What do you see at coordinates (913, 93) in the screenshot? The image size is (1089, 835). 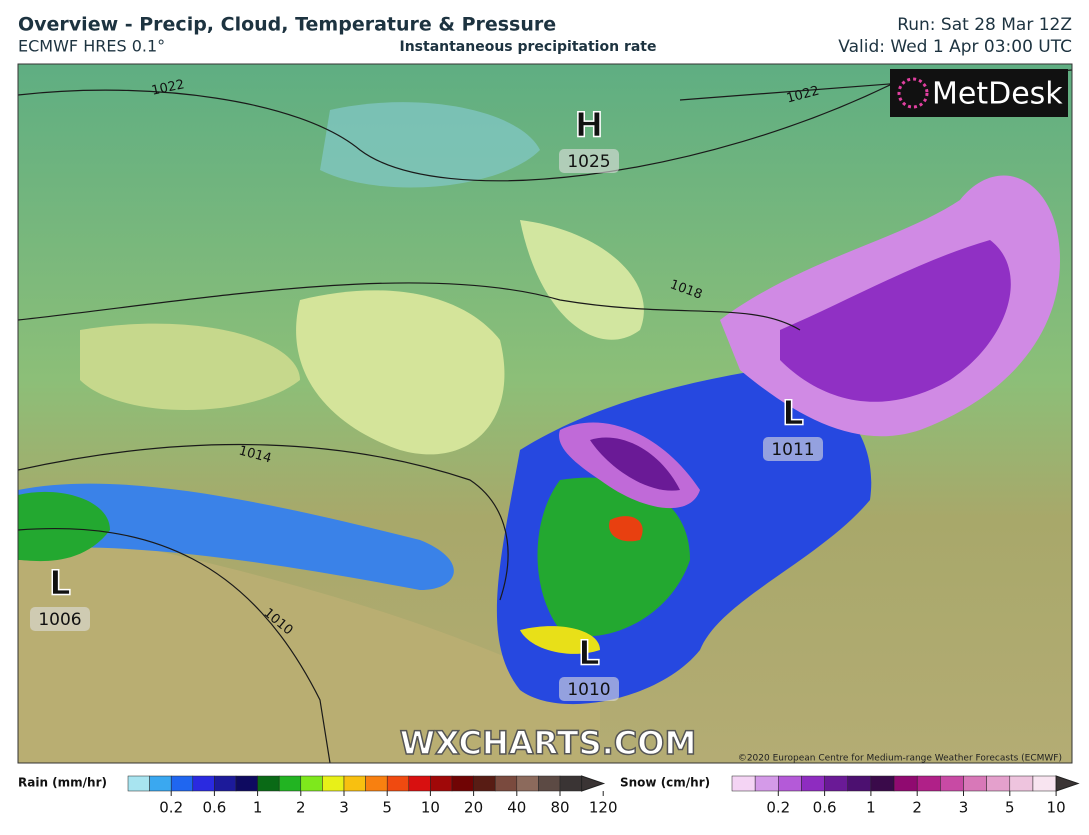 I see `logo-mark` at bounding box center [913, 93].